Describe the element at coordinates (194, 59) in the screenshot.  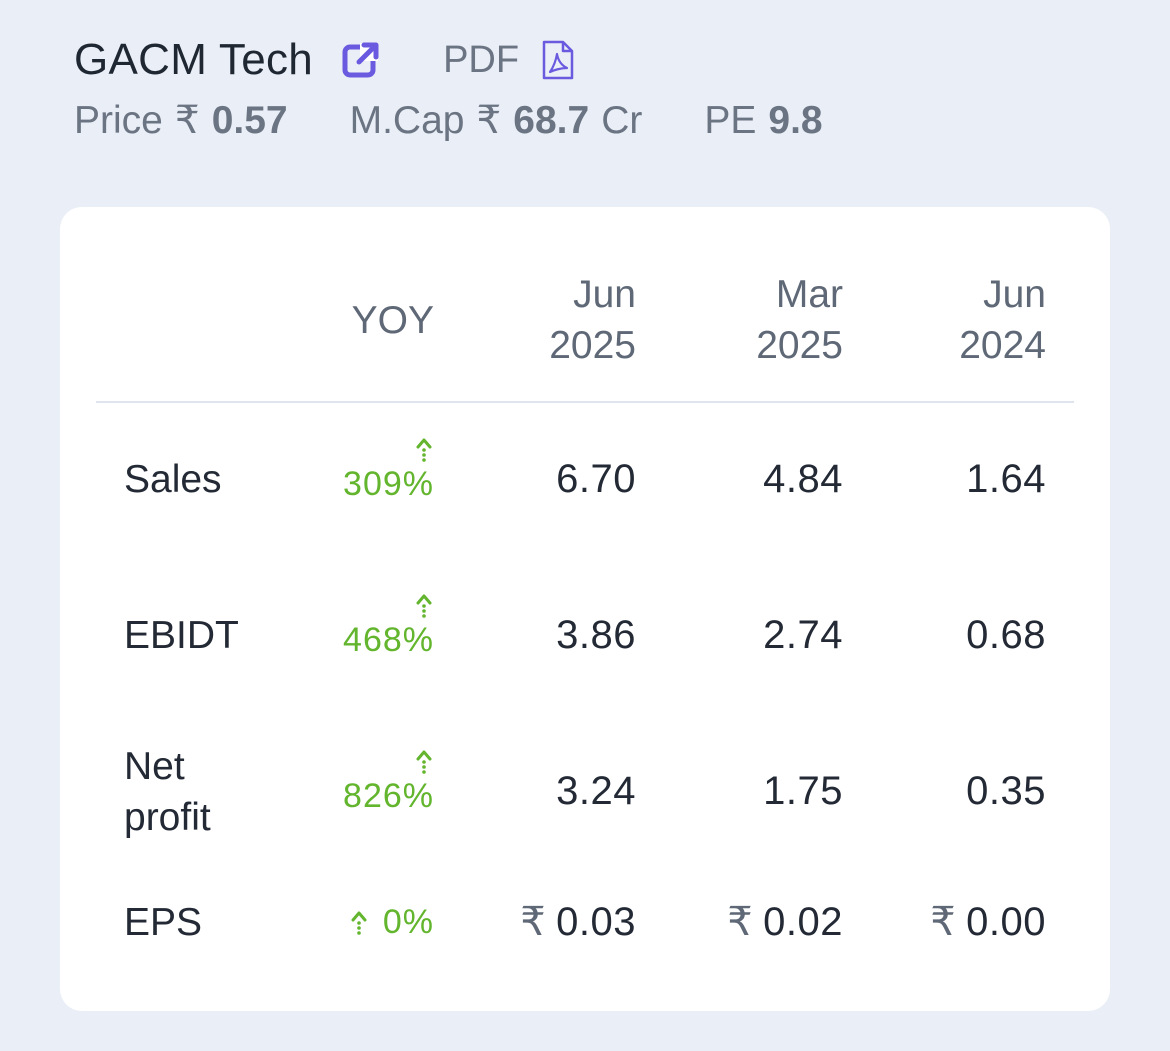
I see `company-name: GACM Tech` at that location.